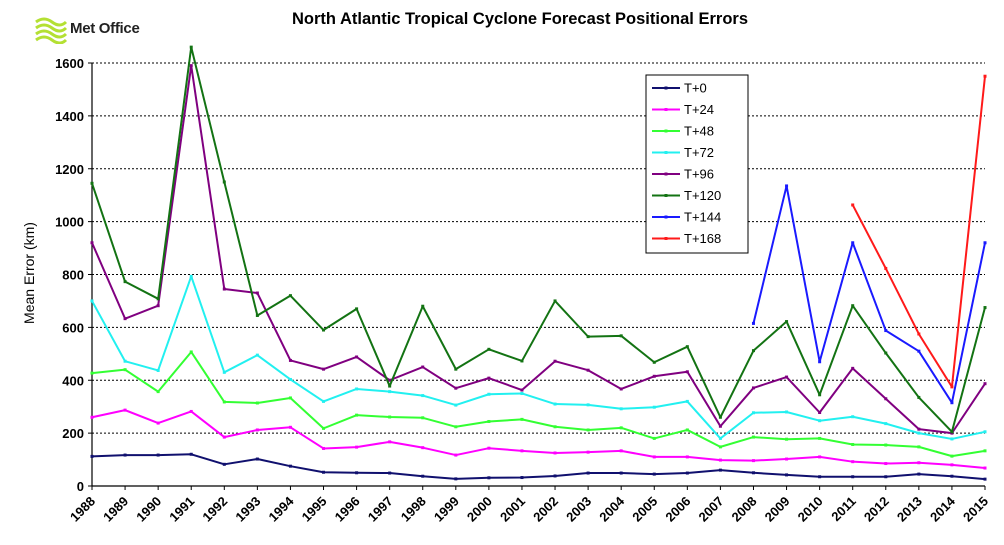 The image size is (1004, 545). Describe the element at coordinates (390, 442) in the screenshot. I see `data-point-T+24-1997` at that location.